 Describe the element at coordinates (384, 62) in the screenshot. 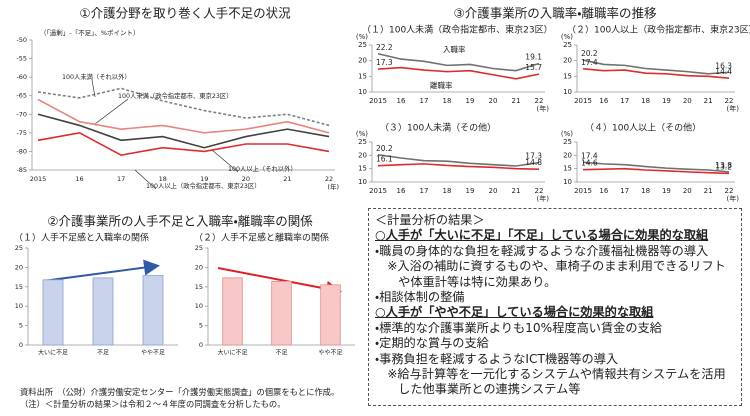

I see `value-label: 17.3` at that location.